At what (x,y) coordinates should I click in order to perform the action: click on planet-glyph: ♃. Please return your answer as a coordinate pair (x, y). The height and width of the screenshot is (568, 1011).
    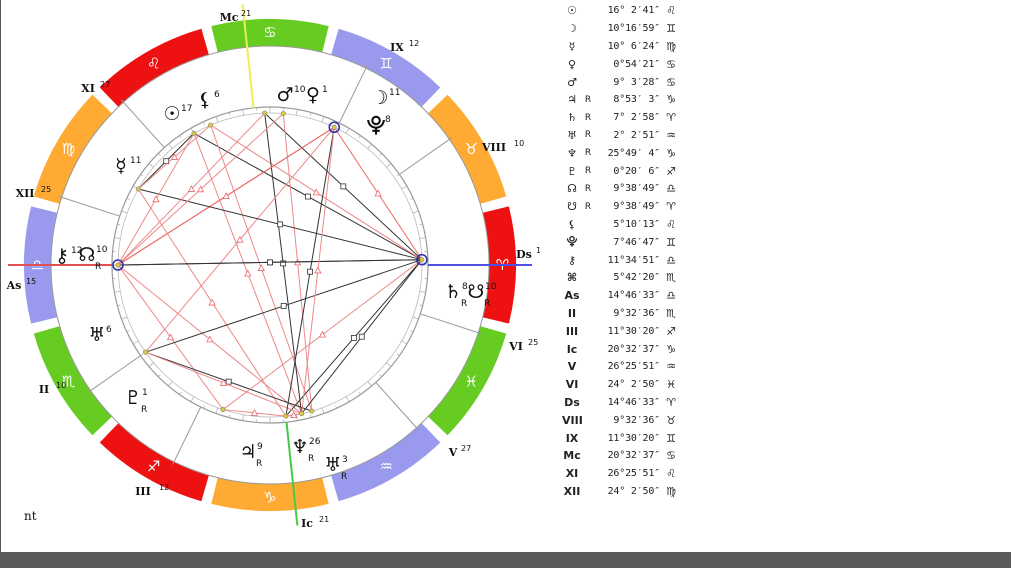
    Looking at the image, I should click on (247, 452).